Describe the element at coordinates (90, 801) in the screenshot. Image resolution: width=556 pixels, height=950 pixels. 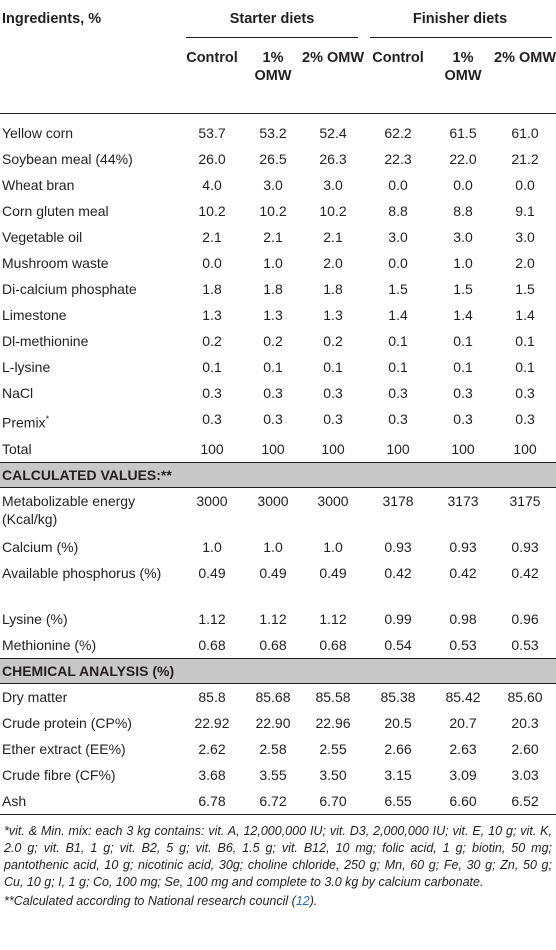
I see `row-label: Ash` at that location.